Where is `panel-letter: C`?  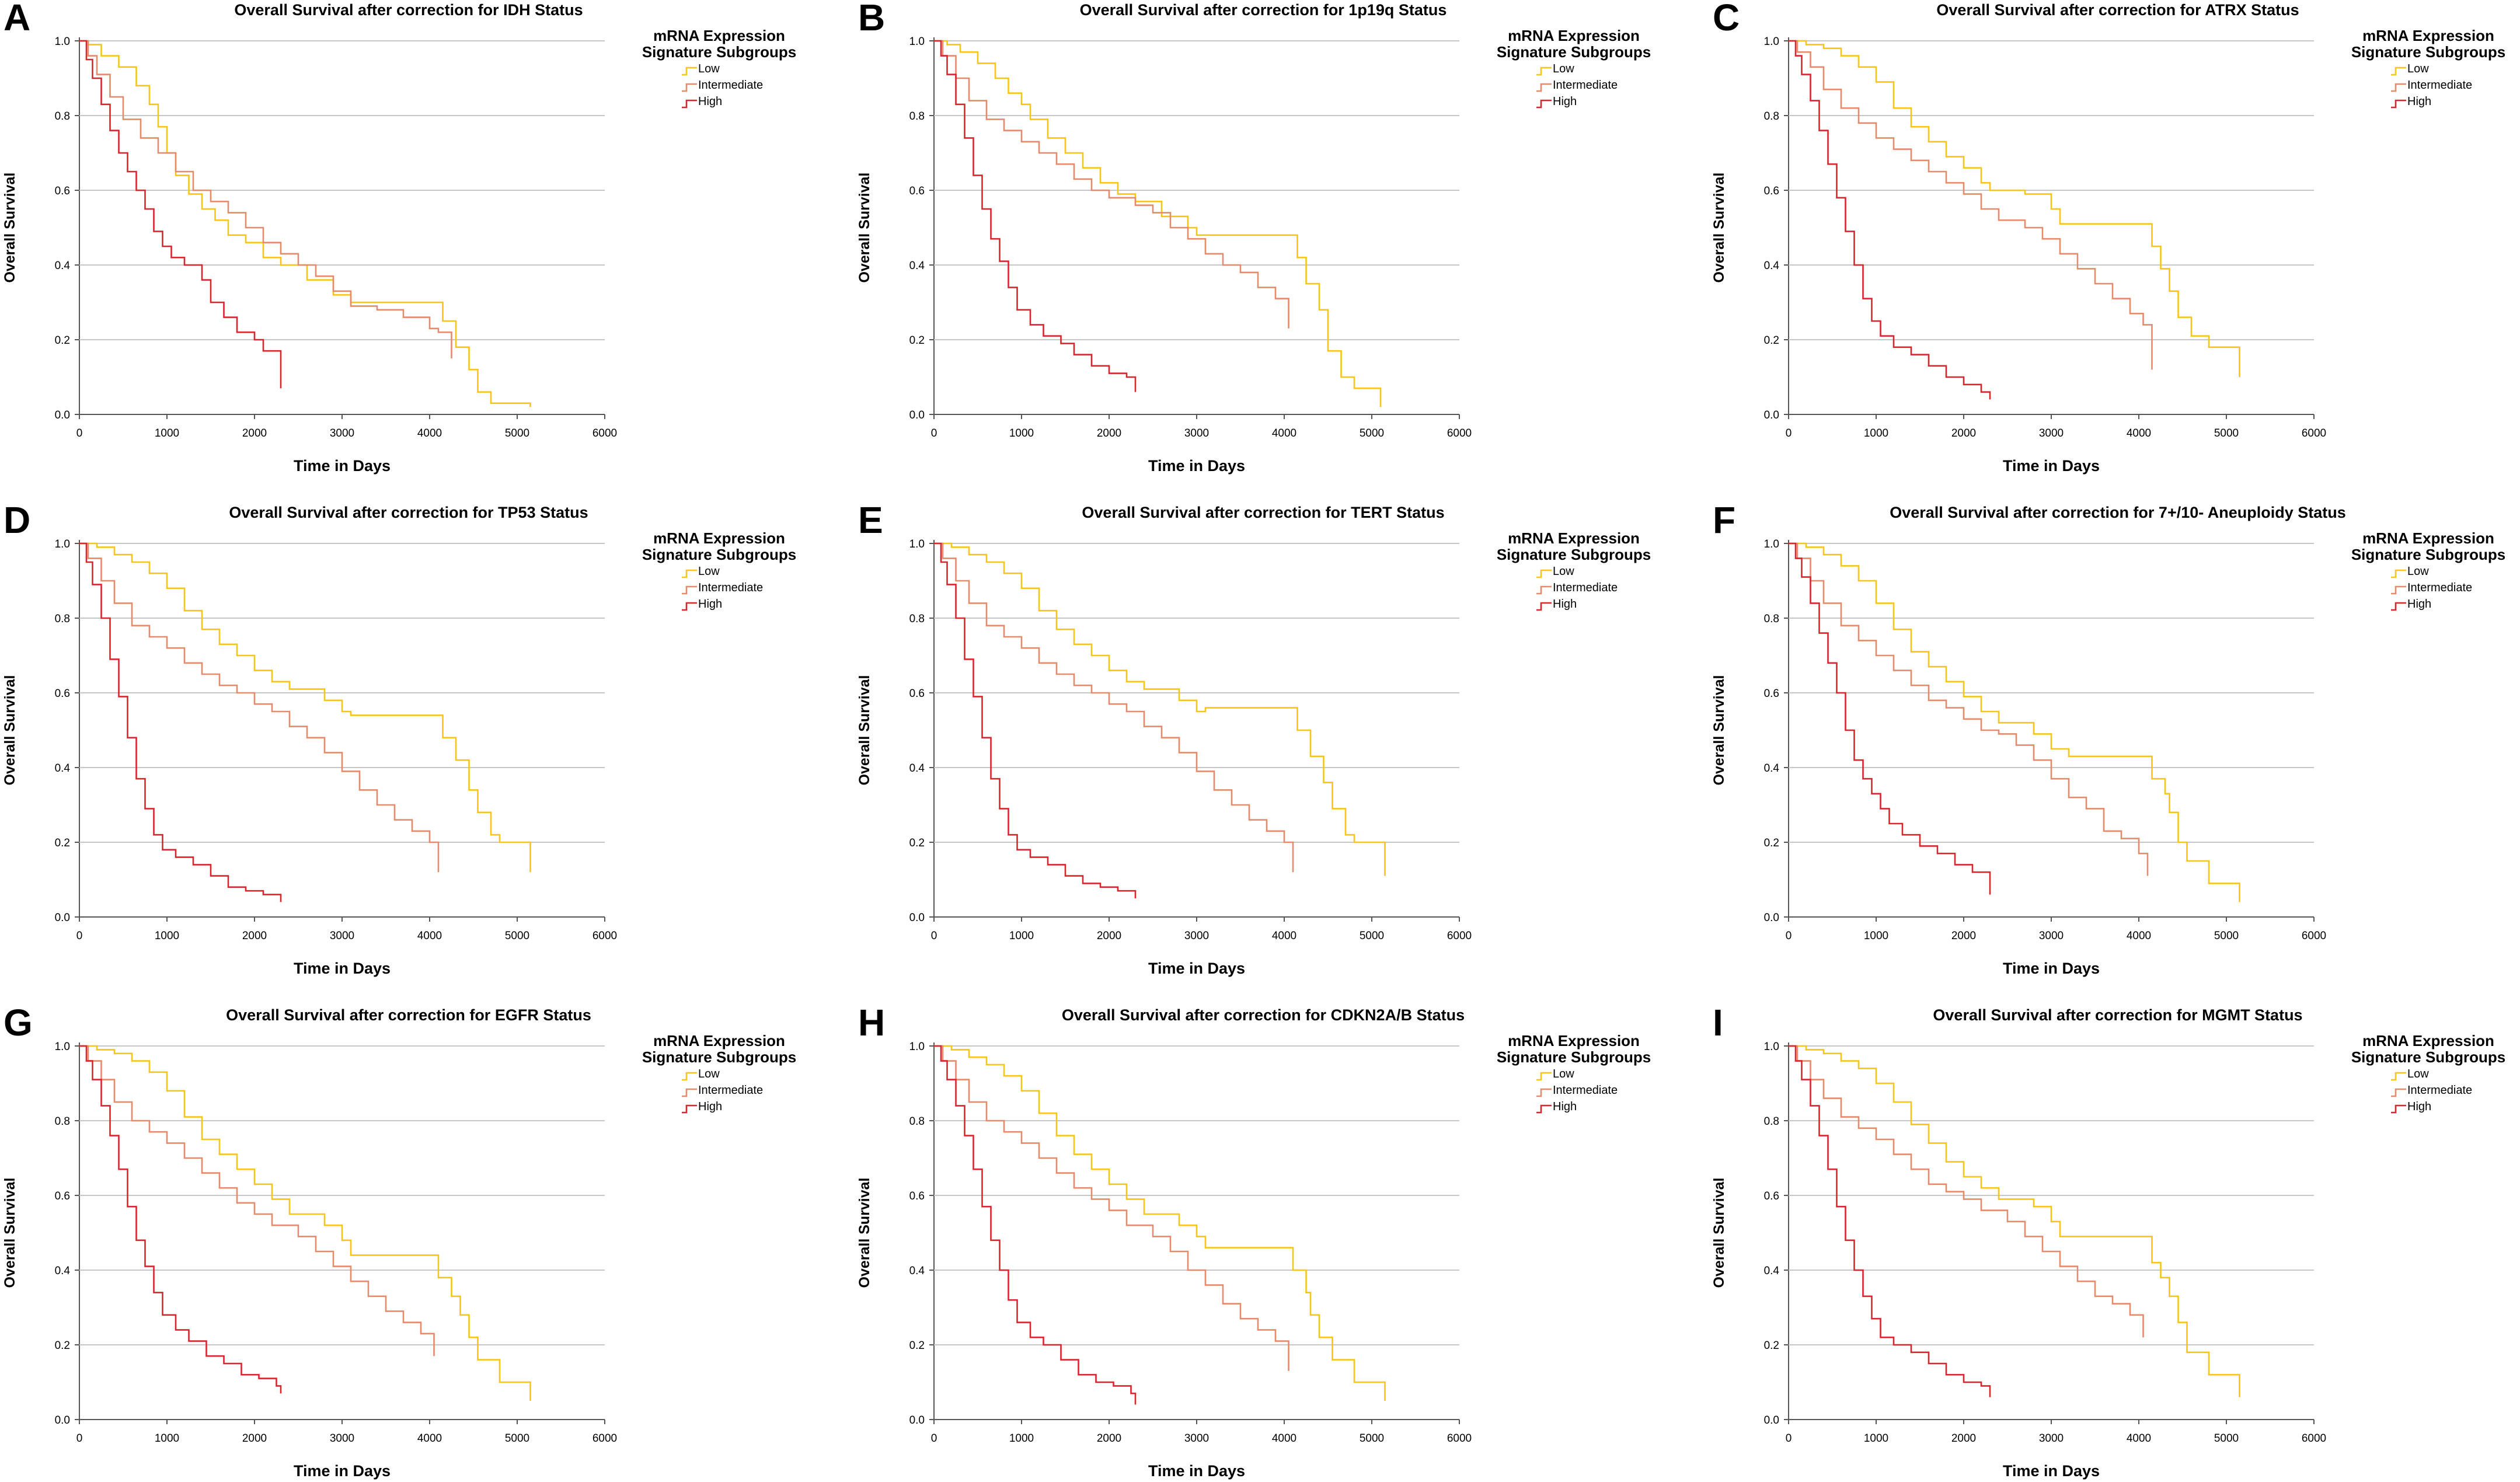
panel-letter: C is located at coordinates (1726, 19).